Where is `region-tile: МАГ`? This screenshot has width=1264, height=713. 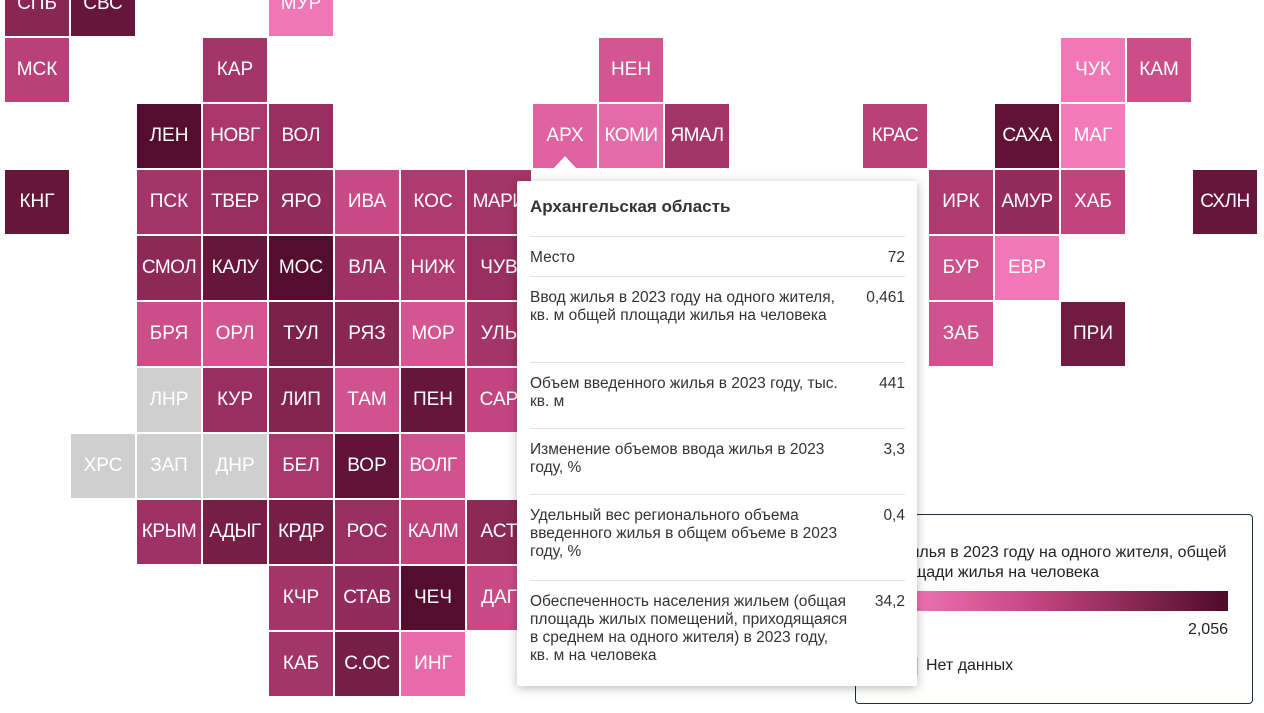 region-tile: МАГ is located at coordinates (1093, 136).